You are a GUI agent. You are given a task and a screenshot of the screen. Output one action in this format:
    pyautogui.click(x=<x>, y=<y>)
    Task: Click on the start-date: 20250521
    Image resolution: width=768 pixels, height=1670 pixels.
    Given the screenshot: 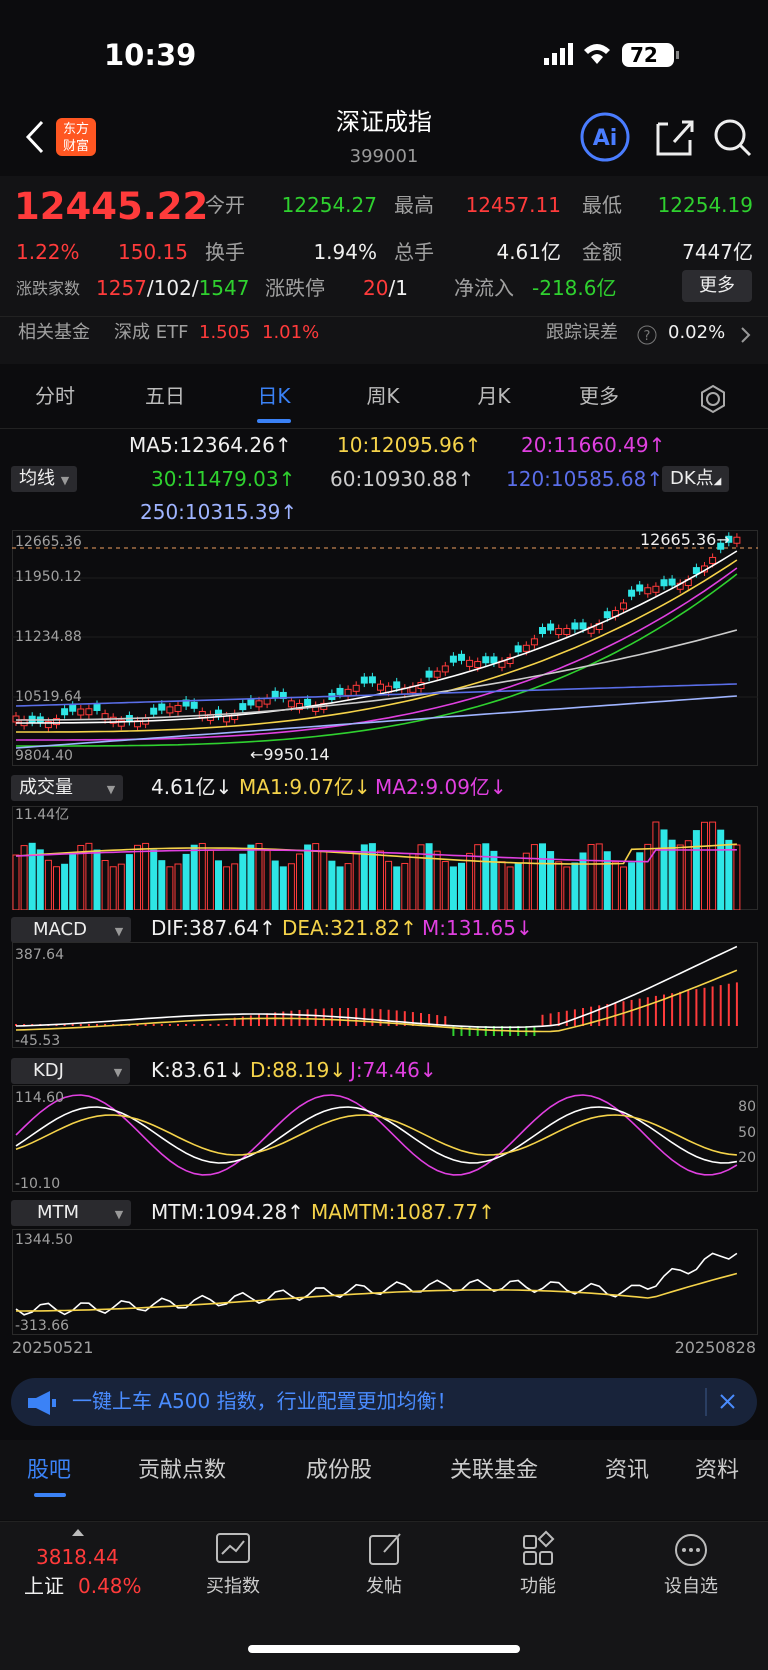 What is the action you would take?
    pyautogui.click(x=53, y=1347)
    